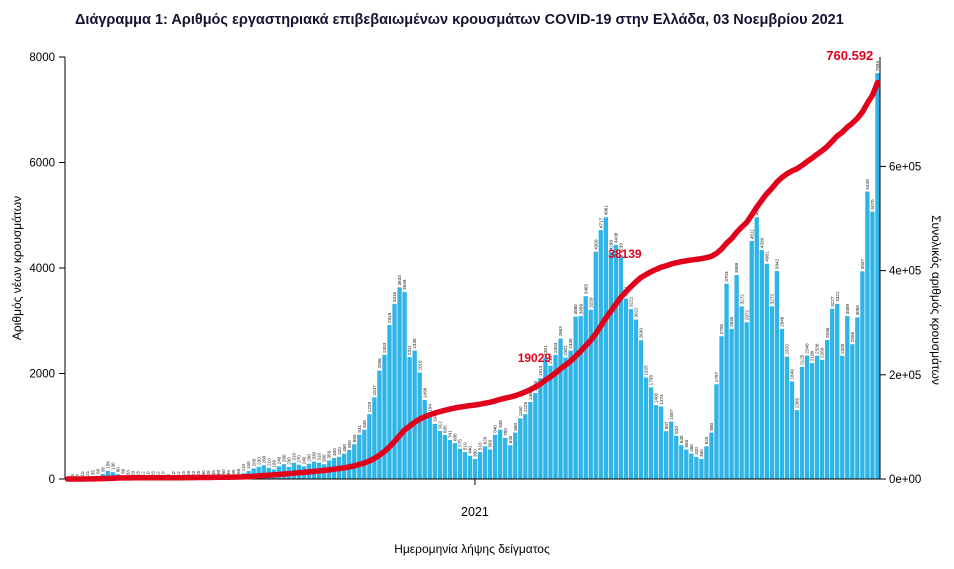 This screenshot has height=569, width=954. I want to click on svg-text: 1374, so click(661, 399).